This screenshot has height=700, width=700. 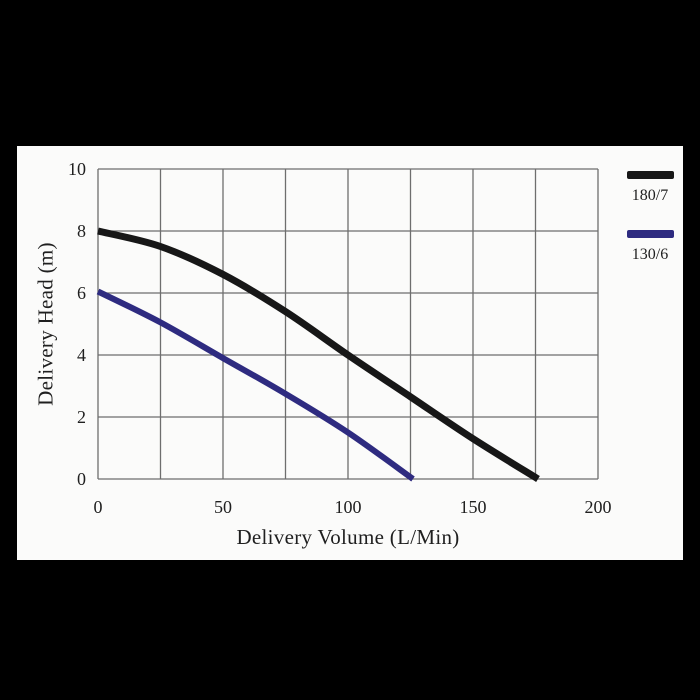 I want to click on x-axis-title: Delivery Volume (L/Min), so click(x=348, y=537).